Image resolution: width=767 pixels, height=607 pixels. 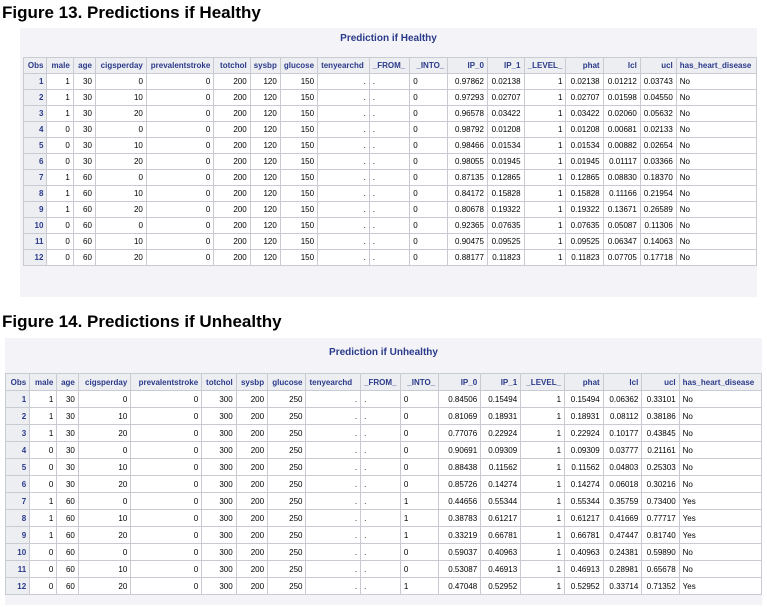 What do you see at coordinates (584, 97) in the screenshot?
I see `table-cell: 0.02707` at bounding box center [584, 97].